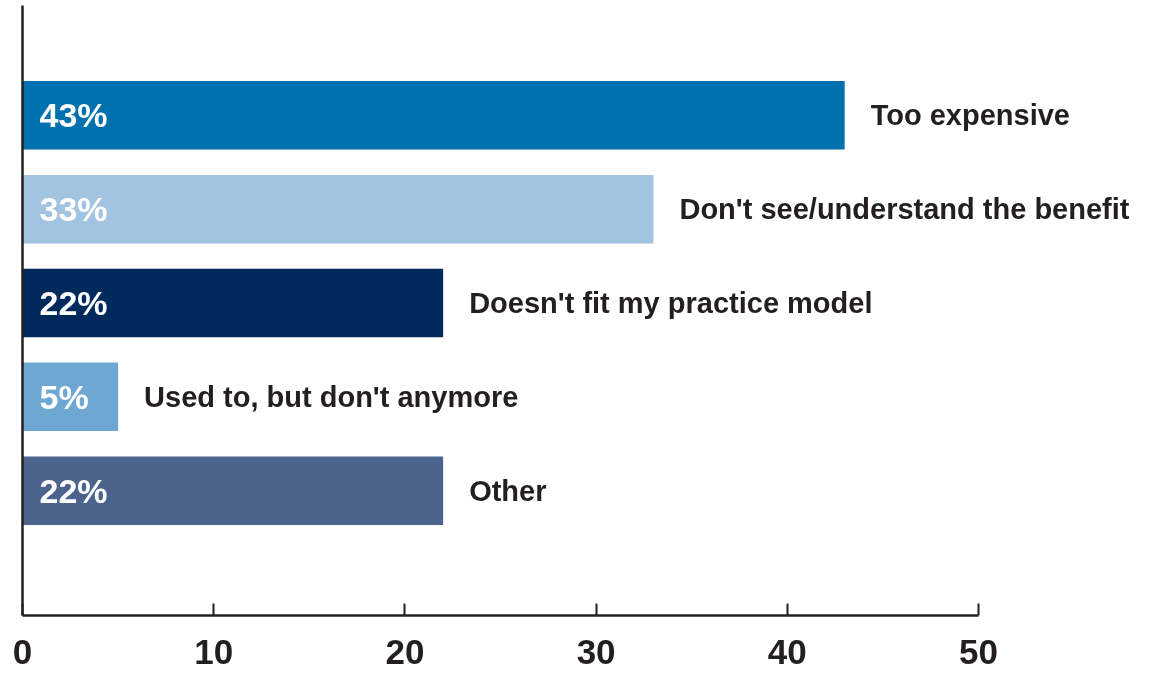 The height and width of the screenshot is (677, 1170). I want to click on y-tick-label: Don't see/understand the benefit, so click(904, 209).